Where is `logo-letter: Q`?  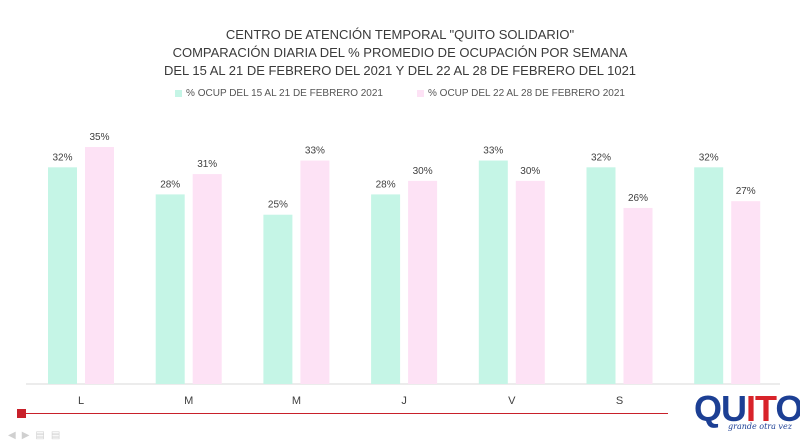 logo-letter: Q is located at coordinates (708, 408).